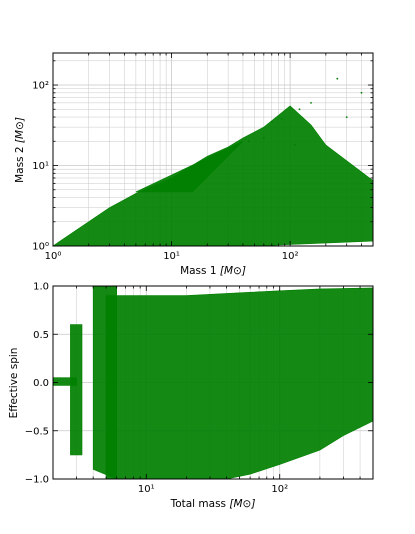 This screenshot has height=534, width=415. What do you see at coordinates (40, 166) in the screenshot?
I see `y-tick-label: 10¹` at bounding box center [40, 166].